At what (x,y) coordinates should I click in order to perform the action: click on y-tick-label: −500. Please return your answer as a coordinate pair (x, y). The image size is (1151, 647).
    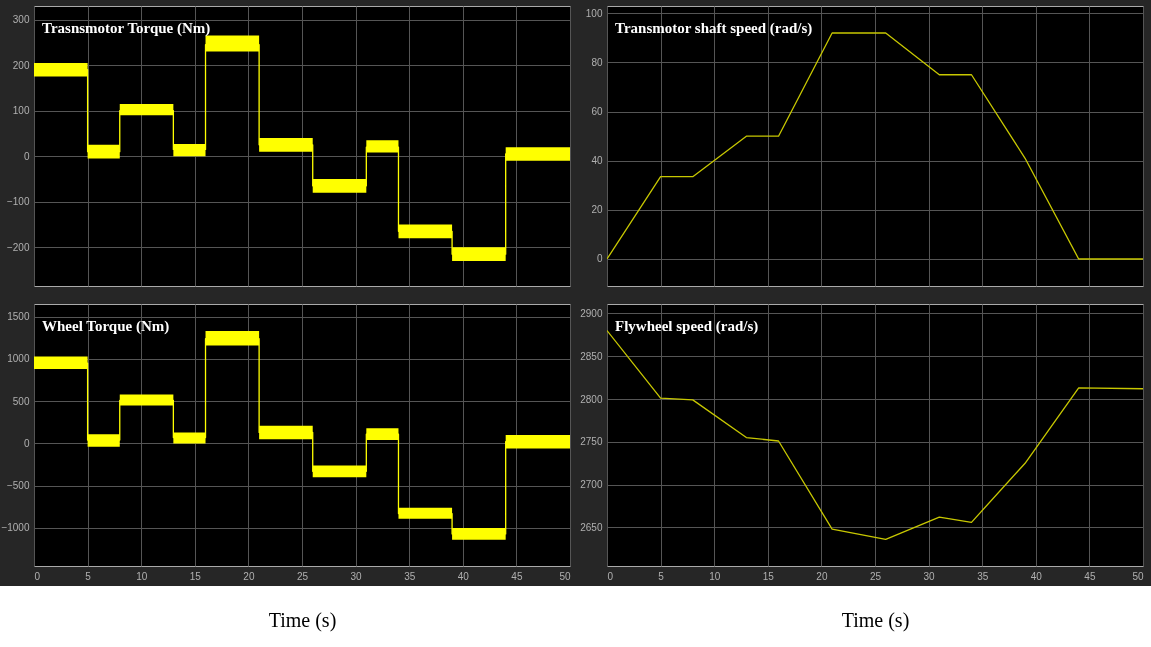
    Looking at the image, I should click on (18, 486).